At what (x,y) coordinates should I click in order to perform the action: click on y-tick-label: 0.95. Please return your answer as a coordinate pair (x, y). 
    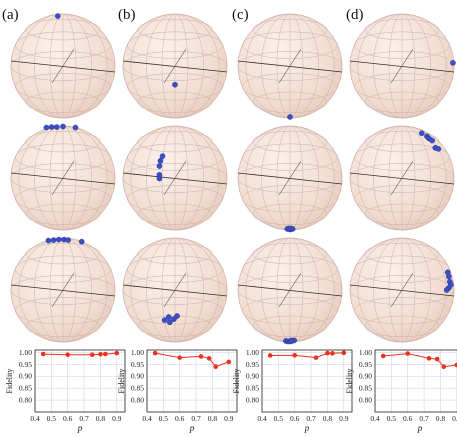
    Looking at the image, I should click on (137, 364).